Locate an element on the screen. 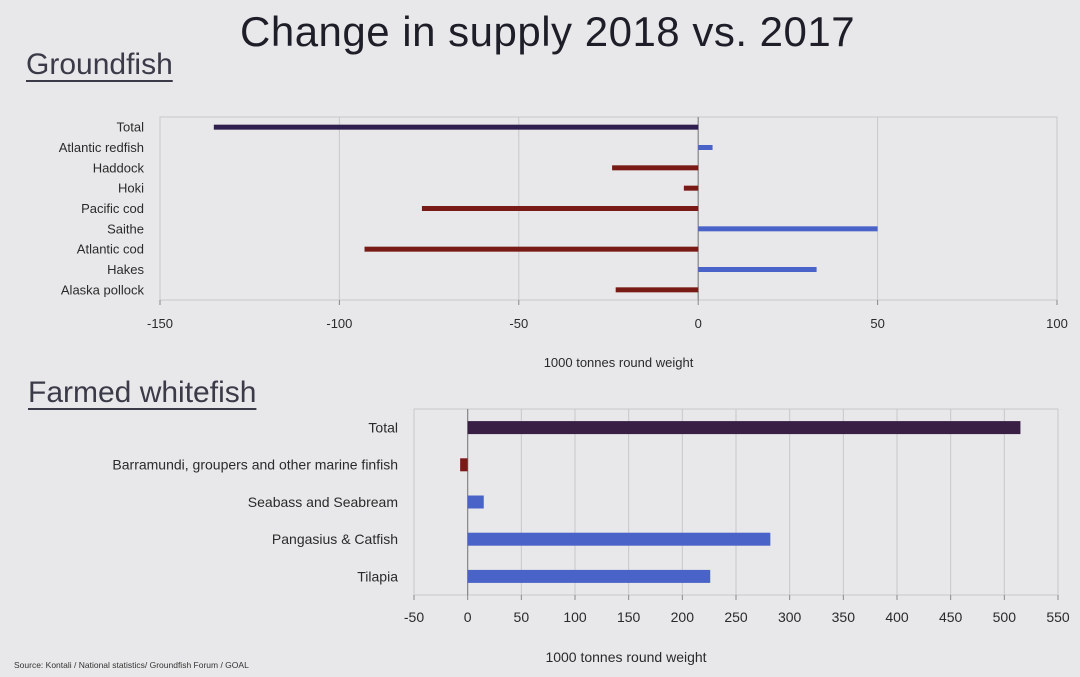 The image size is (1080, 677). category-label: Seabass and Seabream is located at coordinates (323, 502).